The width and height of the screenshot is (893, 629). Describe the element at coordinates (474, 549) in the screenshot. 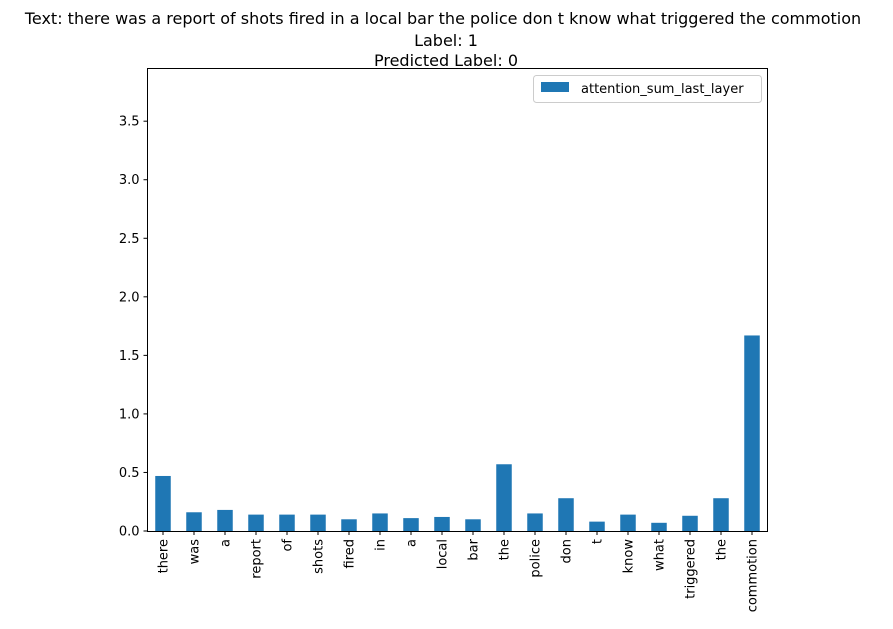

I see `x-tick-label: bar` at that location.